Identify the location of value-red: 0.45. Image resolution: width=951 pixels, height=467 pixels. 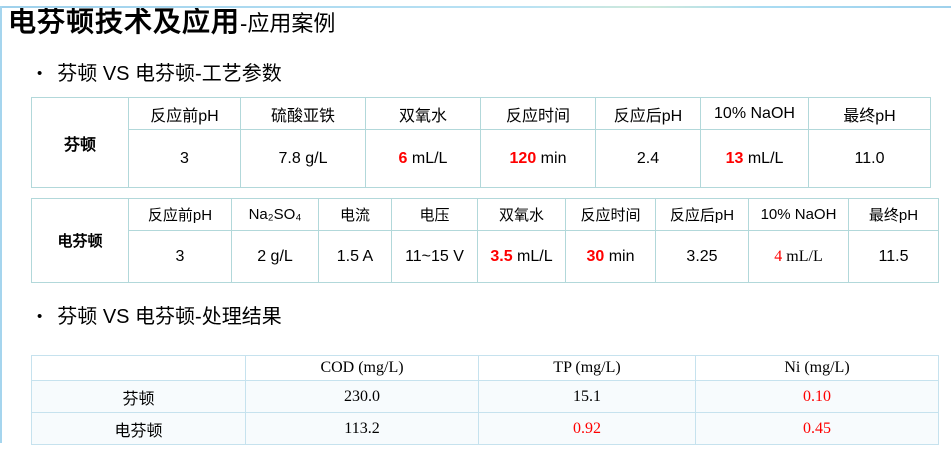
(817, 428).